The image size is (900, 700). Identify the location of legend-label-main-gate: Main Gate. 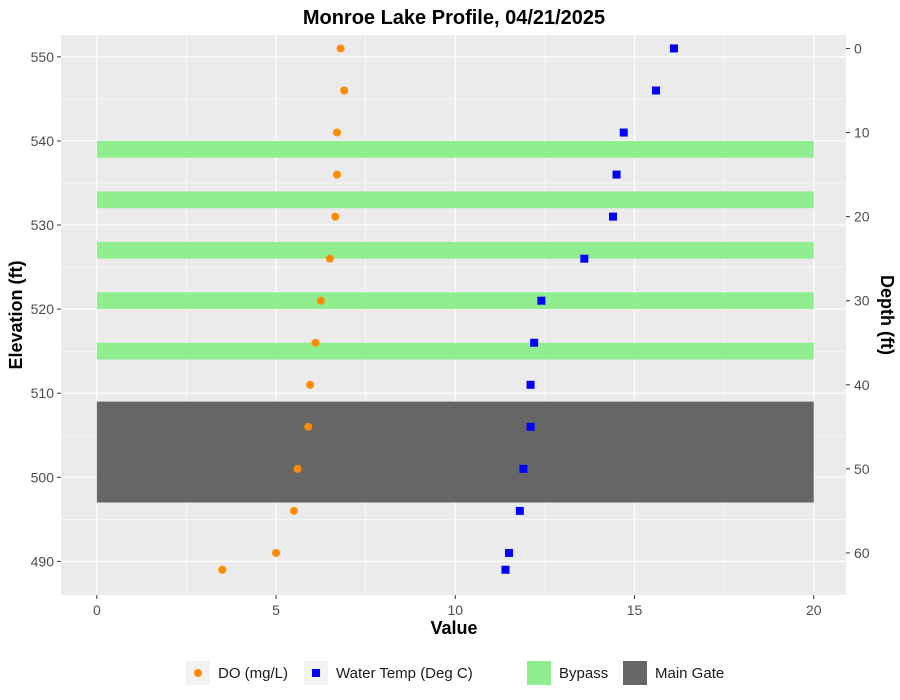
(689, 673).